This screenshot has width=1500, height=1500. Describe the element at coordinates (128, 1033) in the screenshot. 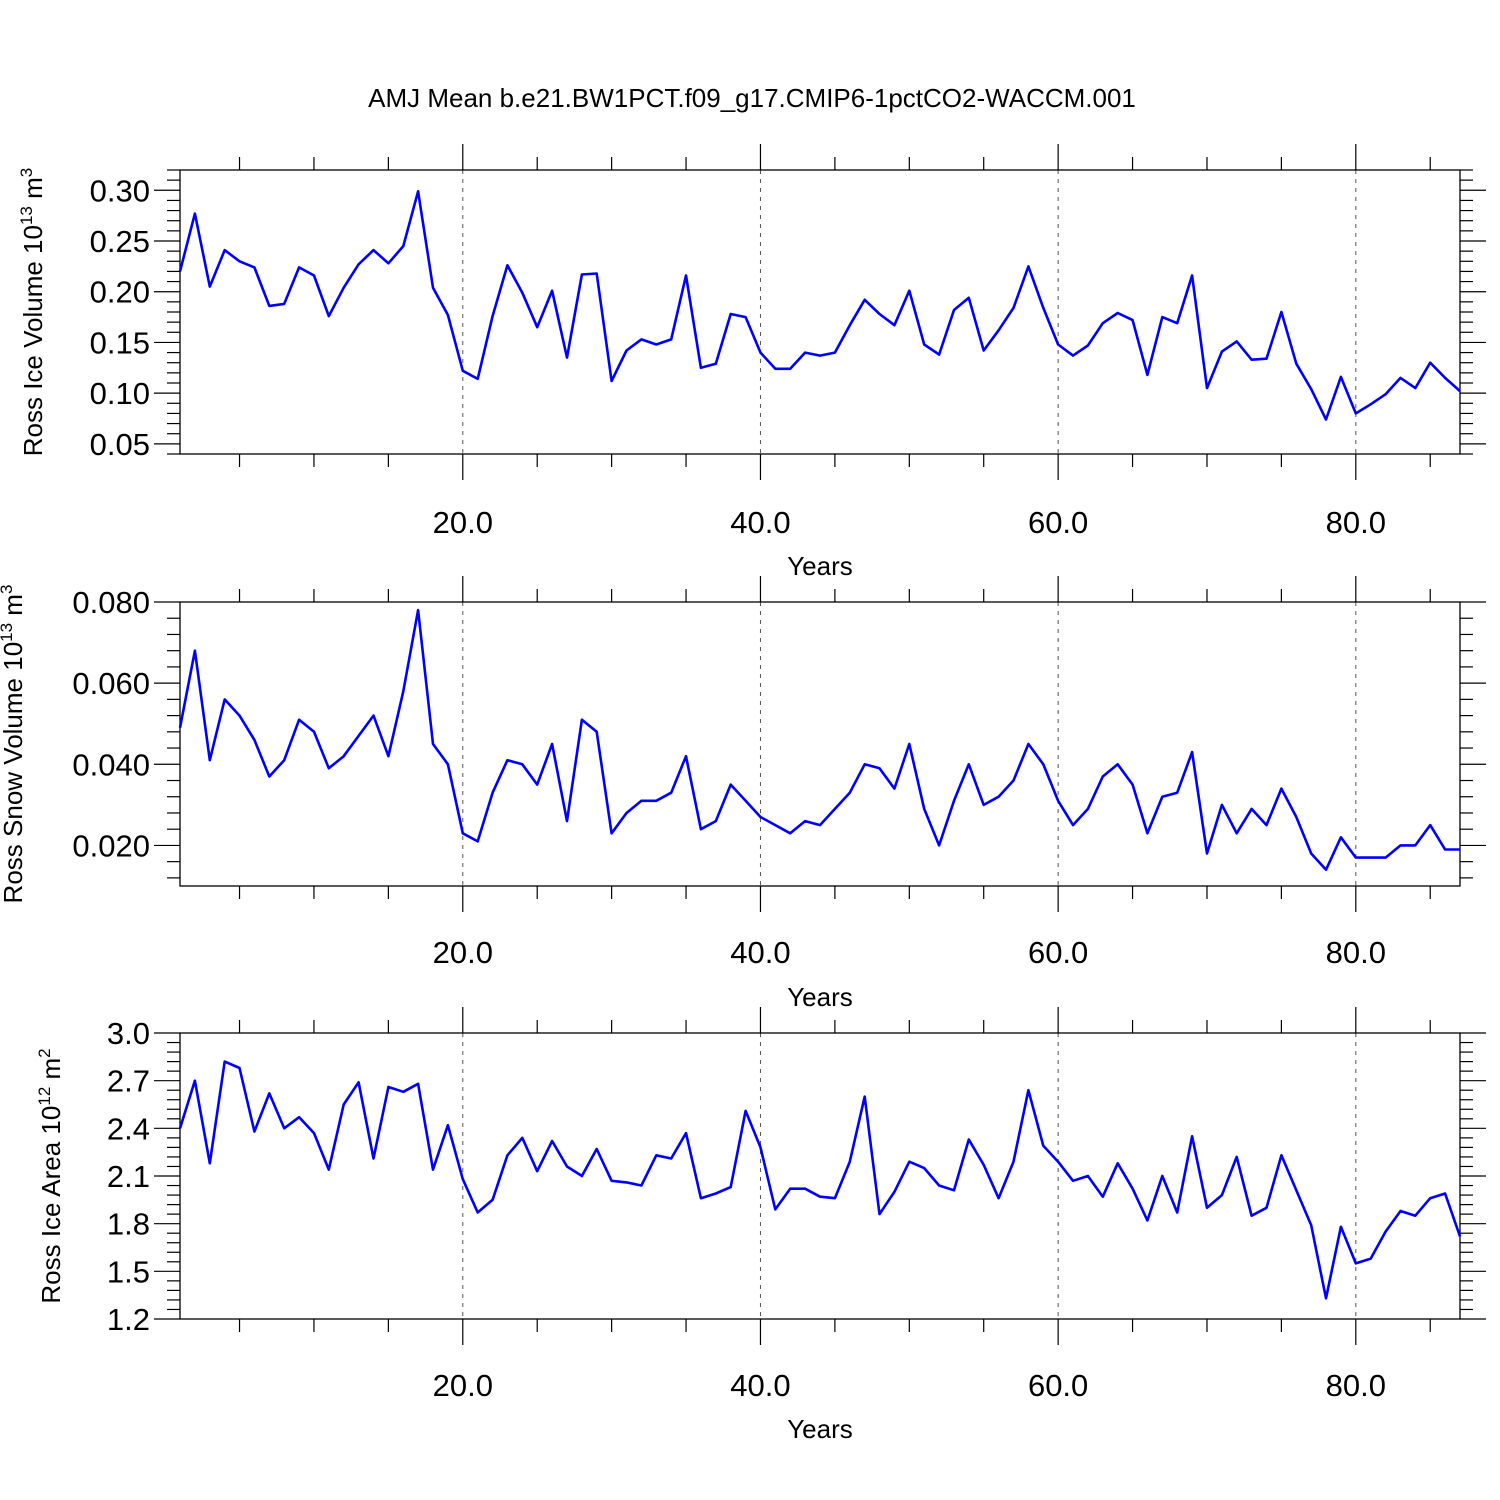

I see `y-tick-label: 3.0` at that location.